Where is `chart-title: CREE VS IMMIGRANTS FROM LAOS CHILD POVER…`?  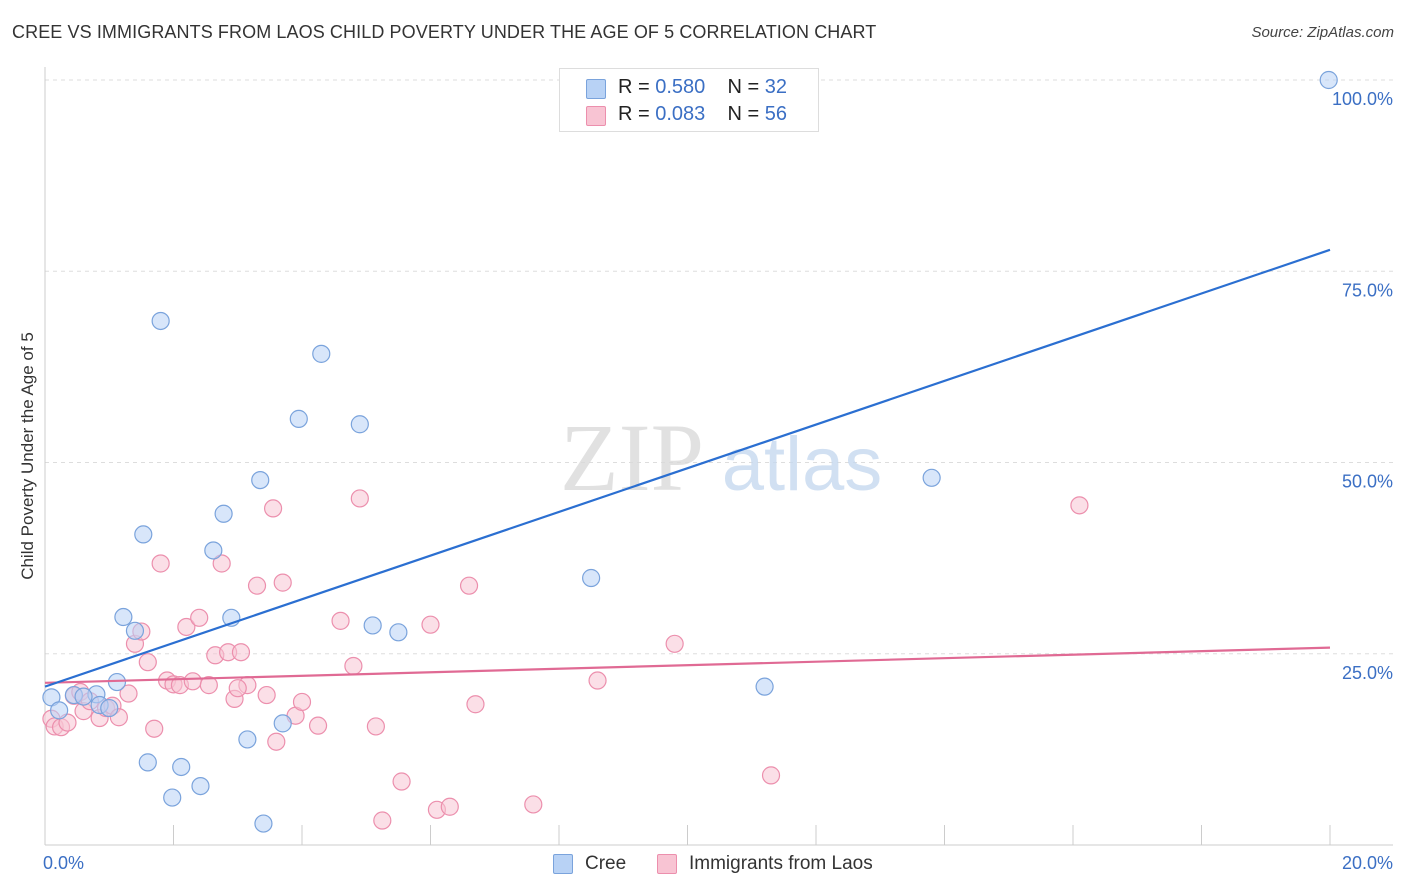 chart-title: CREE VS IMMIGRANTS FROM LAOS CHILD POVER… is located at coordinates (444, 32).